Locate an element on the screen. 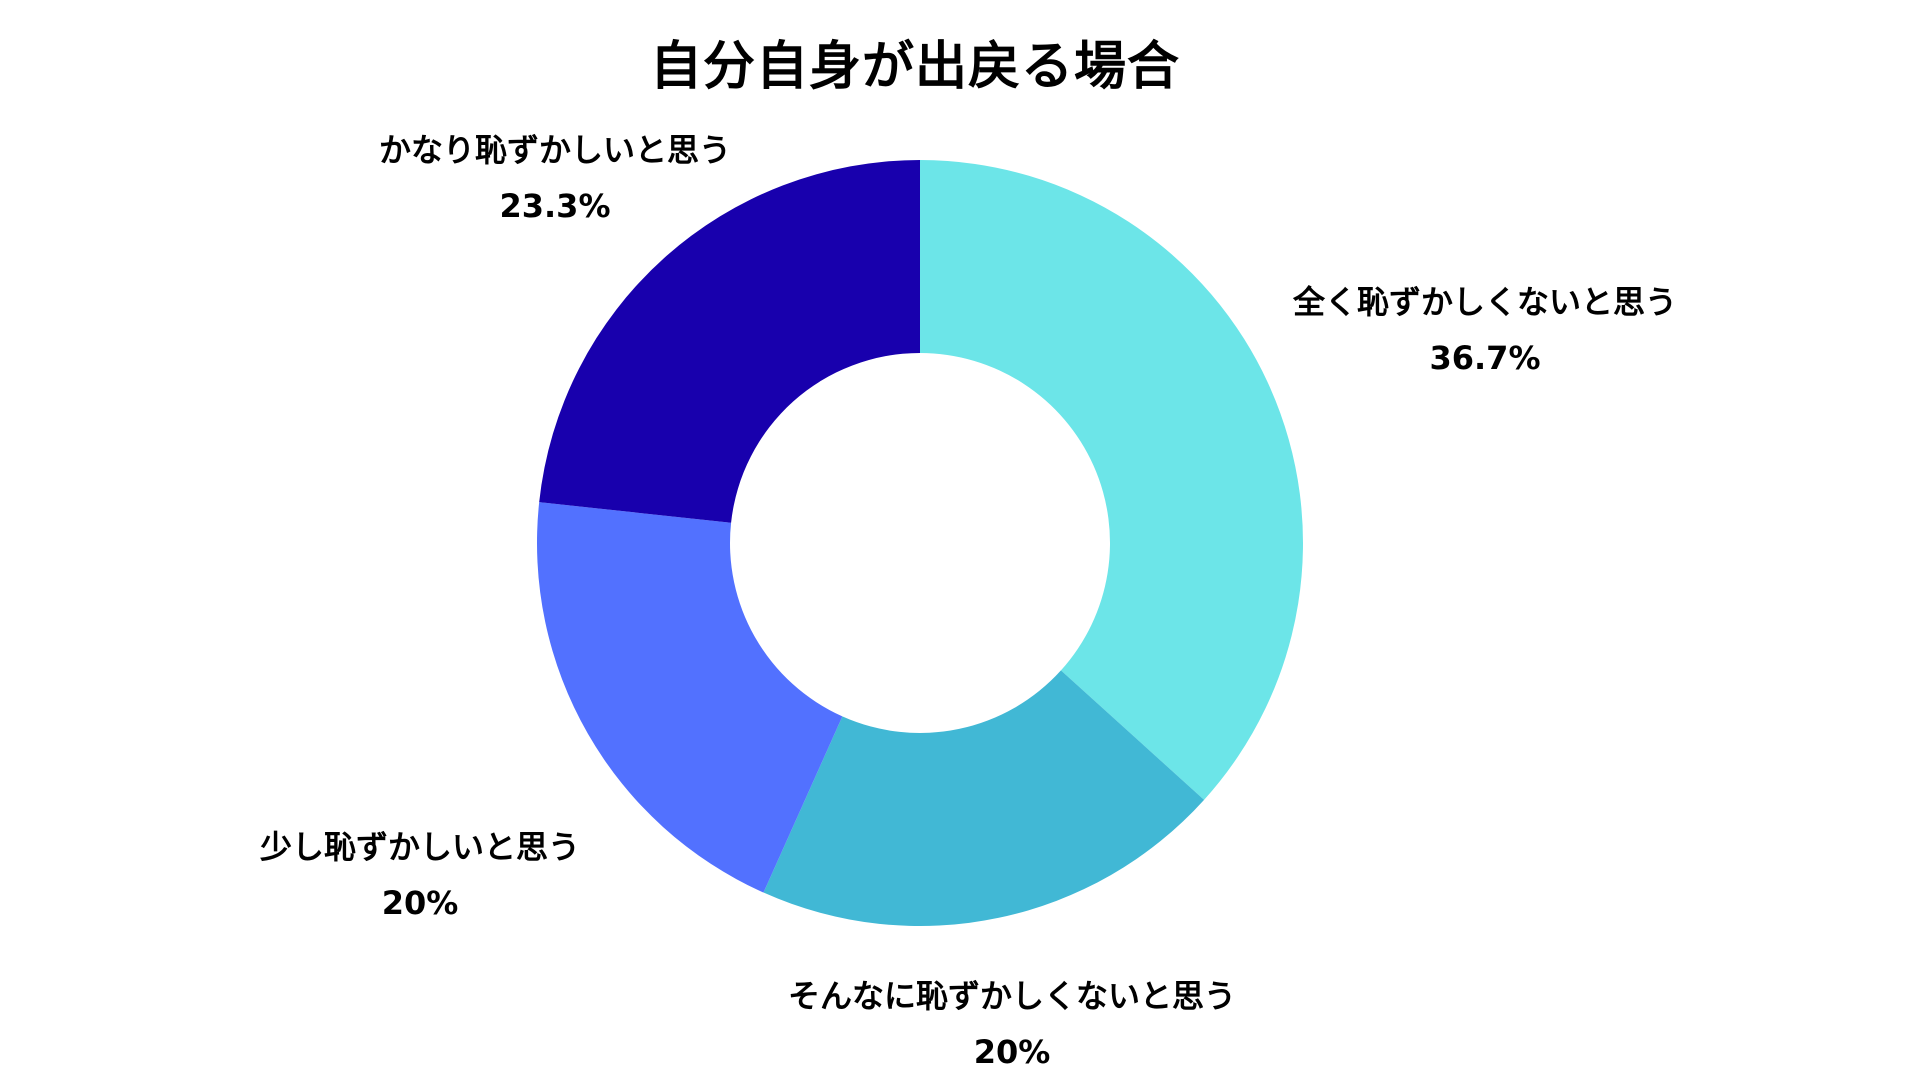 The height and width of the screenshot is (1080, 1920). slice-value-label: 36.7% is located at coordinates (1485, 358).